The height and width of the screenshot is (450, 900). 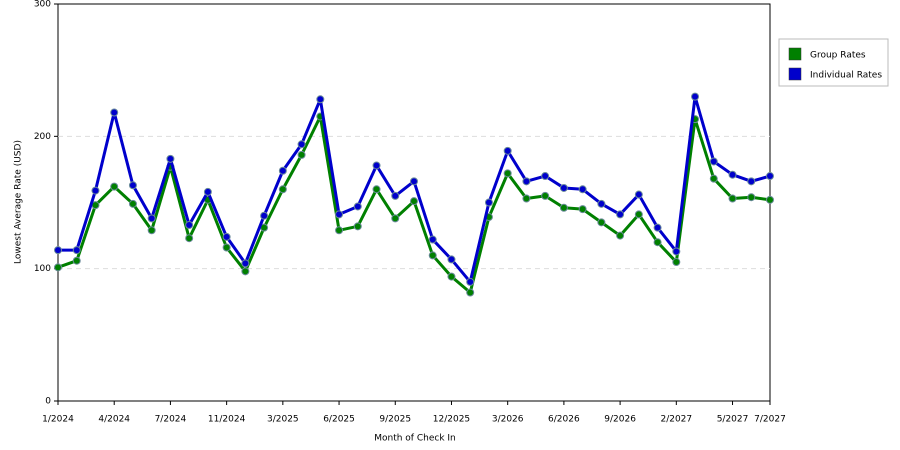 What do you see at coordinates (508, 420) in the screenshot?
I see `x-tick-label: 3/2026` at bounding box center [508, 420].